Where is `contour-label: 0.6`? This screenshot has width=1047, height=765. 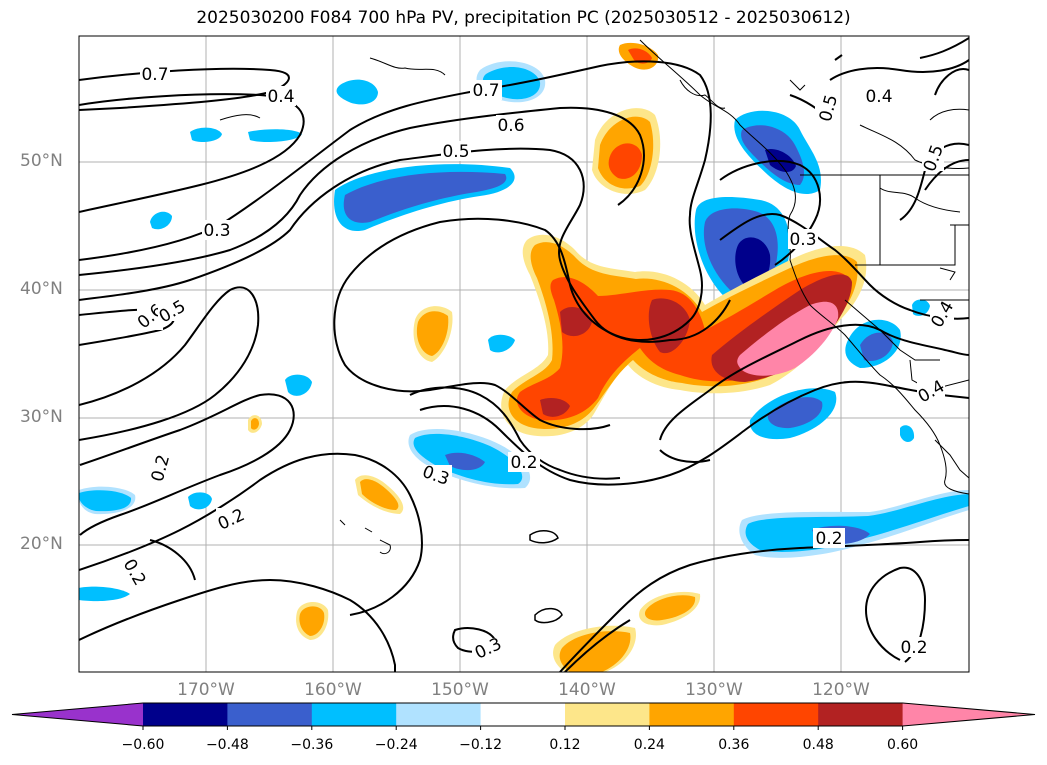
contour-label: 0.6 is located at coordinates (510, 126).